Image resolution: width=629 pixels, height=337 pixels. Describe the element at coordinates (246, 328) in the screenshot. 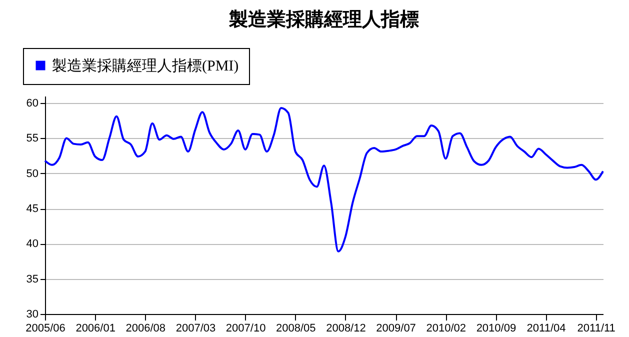

I see `x-tick-label: 2007/10` at that location.